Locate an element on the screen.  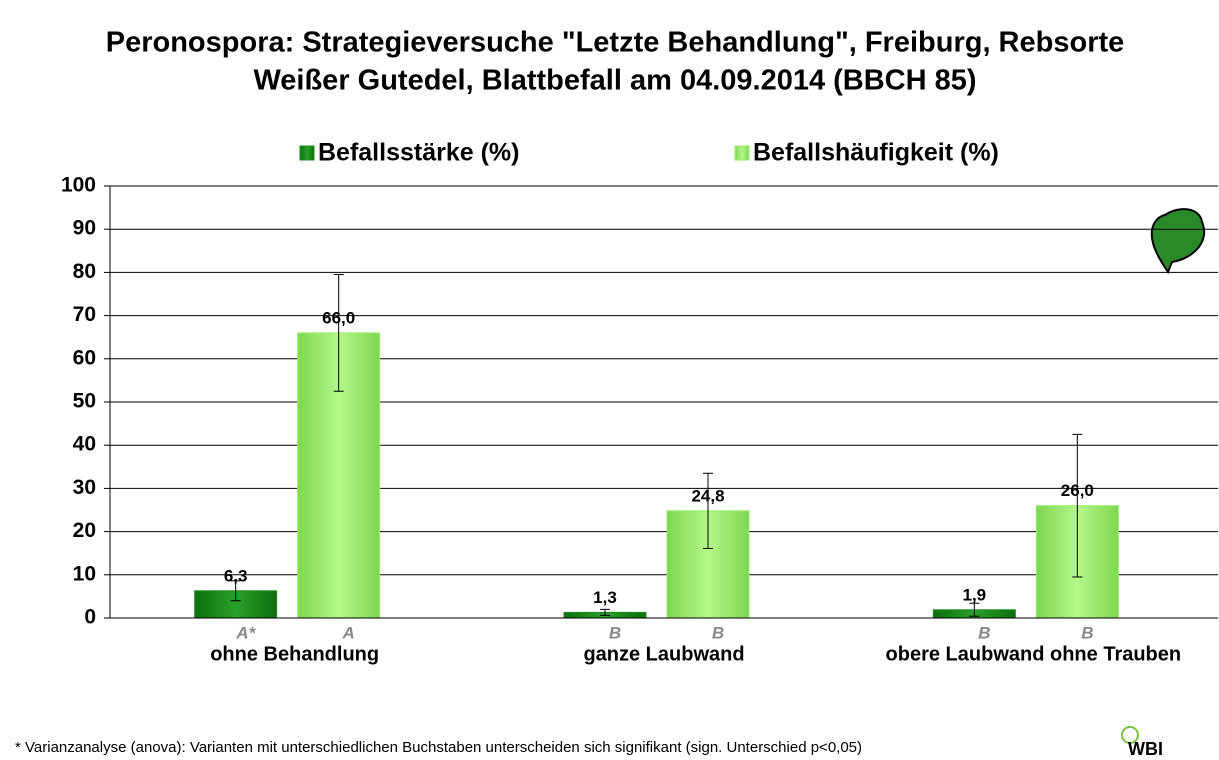
legend-label: Befallshäufigkeit (%) is located at coordinates (876, 153).